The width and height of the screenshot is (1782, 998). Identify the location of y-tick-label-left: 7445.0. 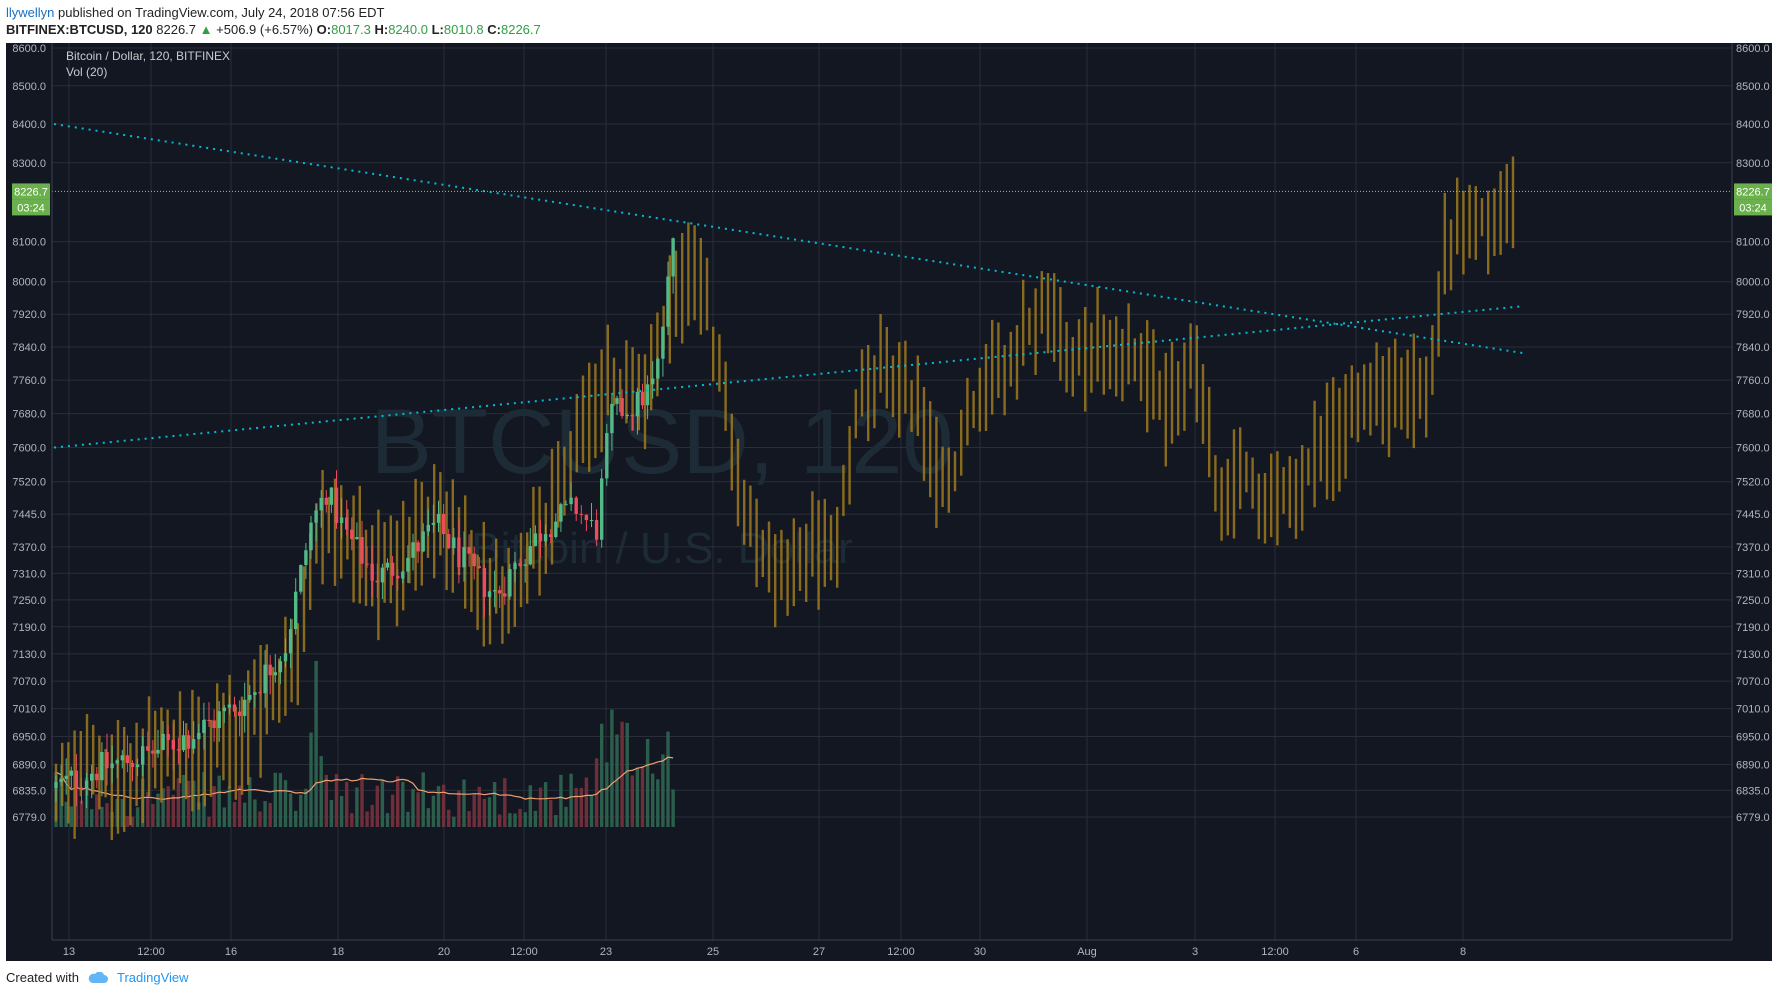
(29, 515).